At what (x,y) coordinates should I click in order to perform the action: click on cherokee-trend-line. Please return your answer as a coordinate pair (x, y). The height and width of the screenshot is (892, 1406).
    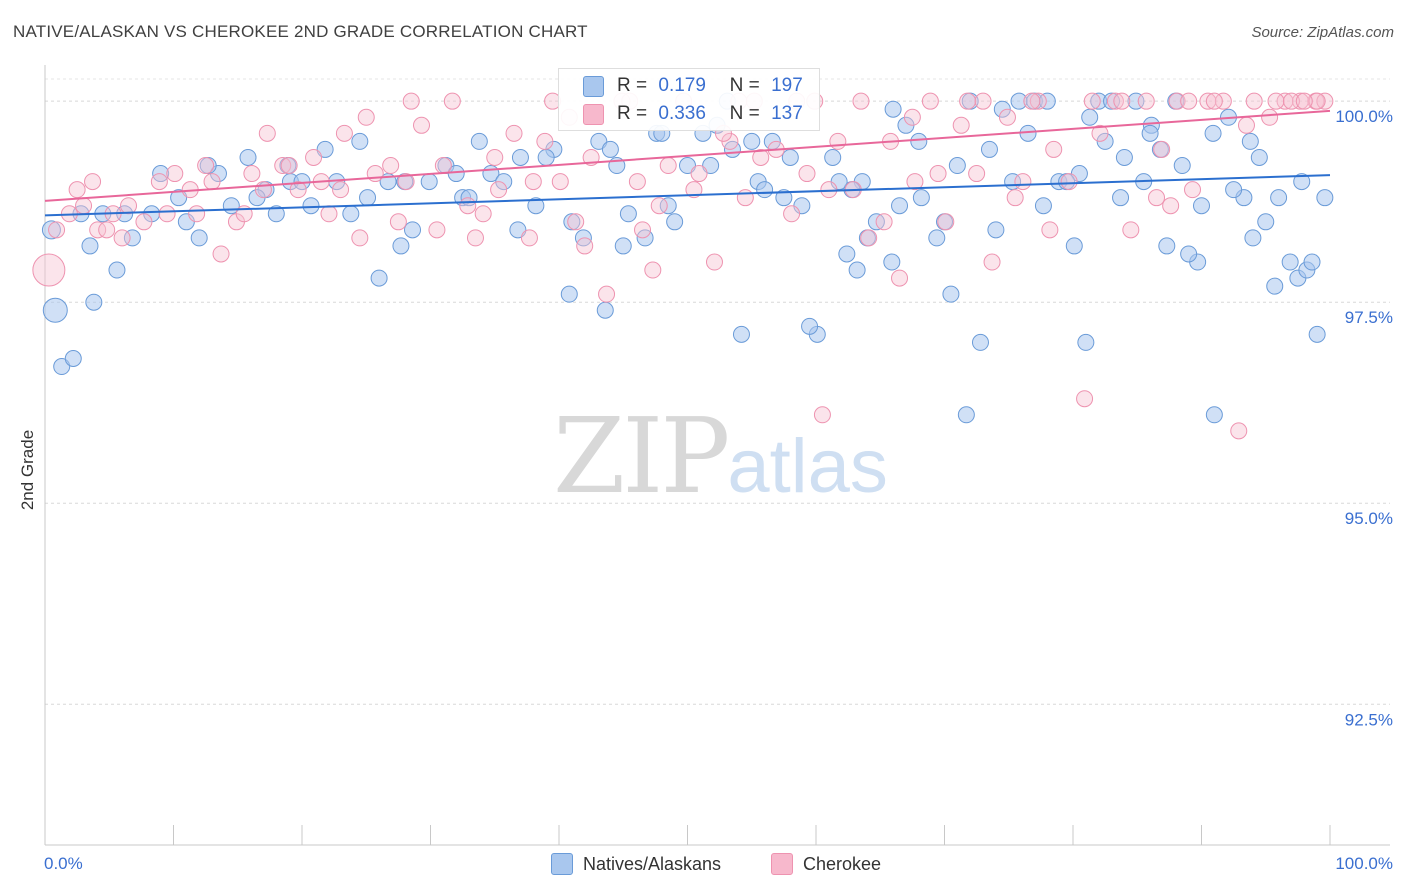
    Looking at the image, I should click on (687, 155).